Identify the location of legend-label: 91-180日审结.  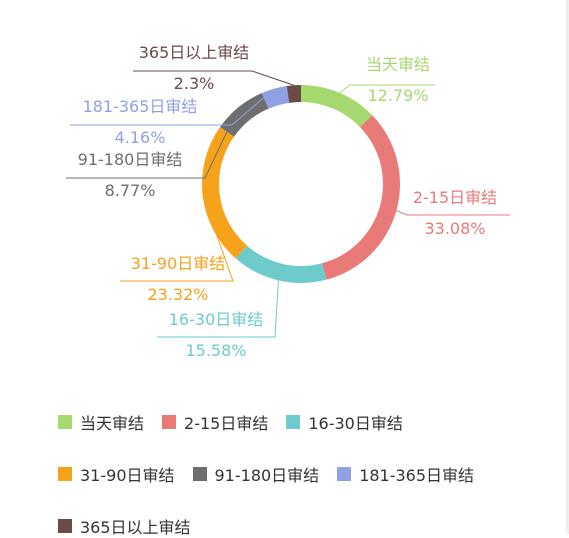
(267, 475).